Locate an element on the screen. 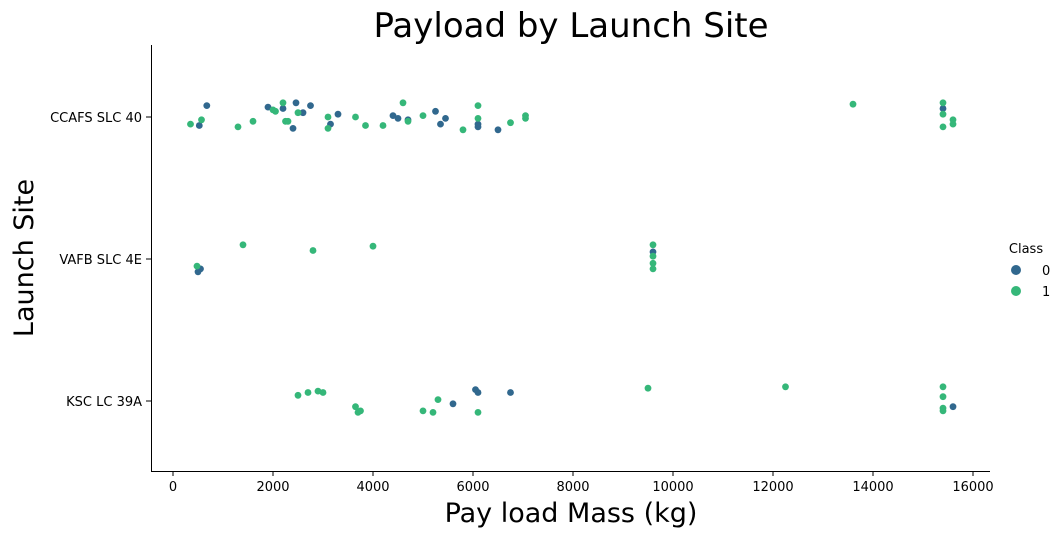 Image resolution: width=1062 pixels, height=539 pixels. y-ticks: CCAFS SLC 40 VAFB SLC 4E KSC LC 39A is located at coordinates (100, 260).